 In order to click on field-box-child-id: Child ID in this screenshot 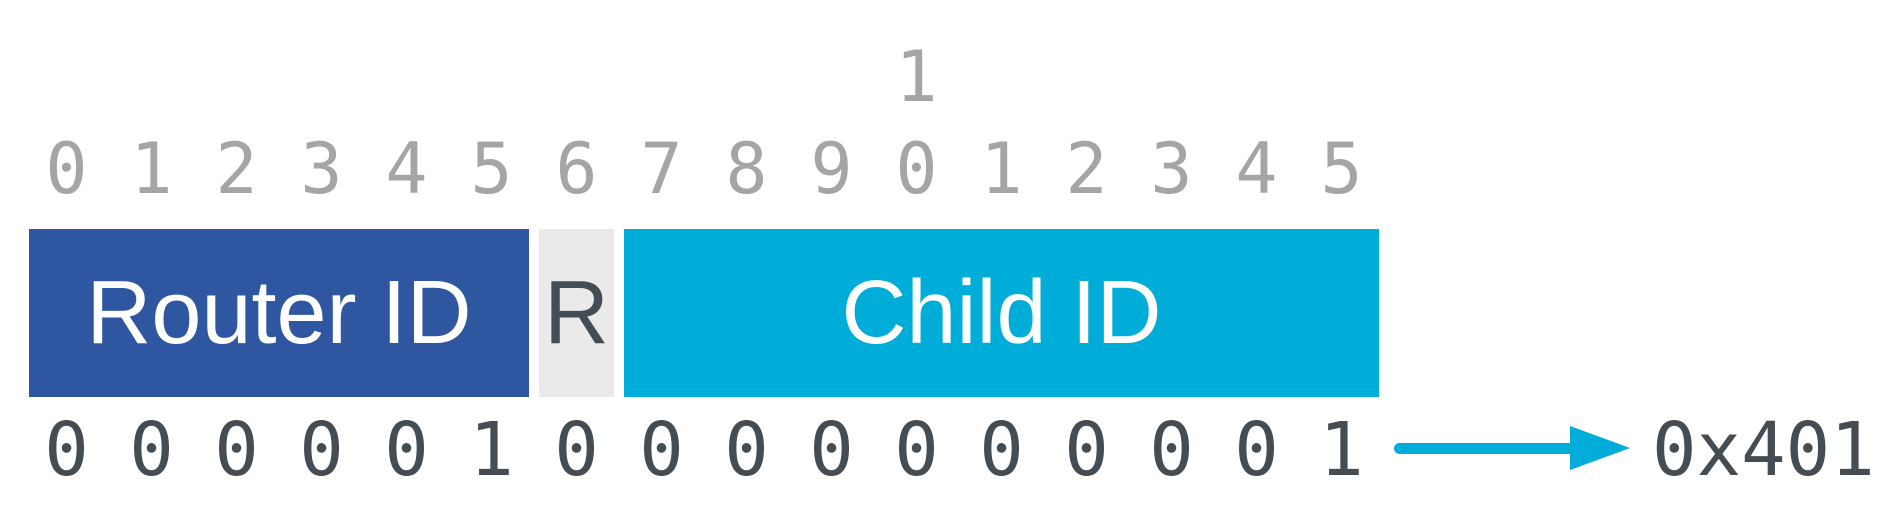, I will do `click(1001, 313)`.